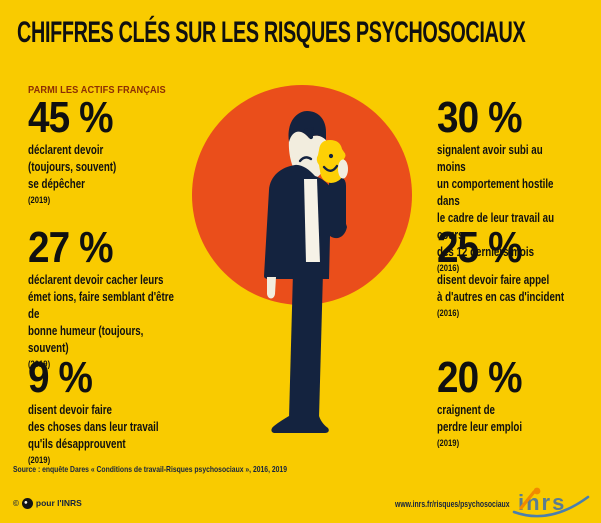  What do you see at coordinates (27, 503) in the screenshot?
I see `designer-badge-icon` at bounding box center [27, 503].